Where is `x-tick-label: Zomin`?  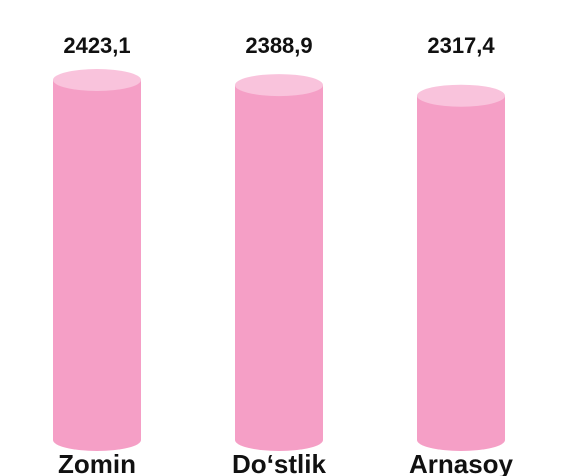 x-tick-label: Zomin is located at coordinates (97, 462).